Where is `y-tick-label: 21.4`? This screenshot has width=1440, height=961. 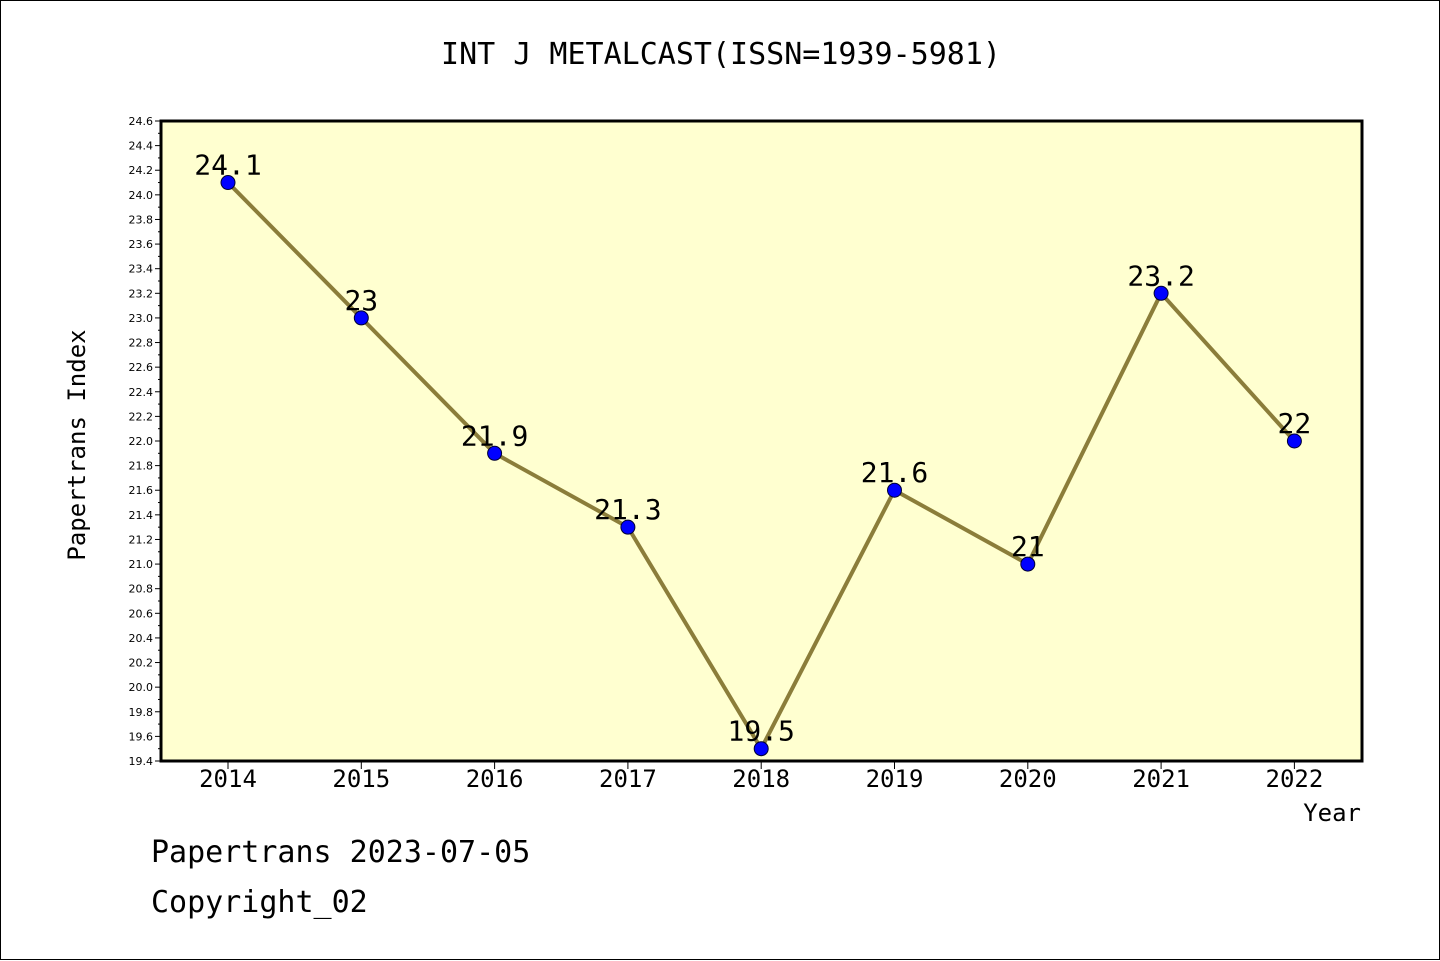
y-tick-label: 21.4 is located at coordinates (141, 515).